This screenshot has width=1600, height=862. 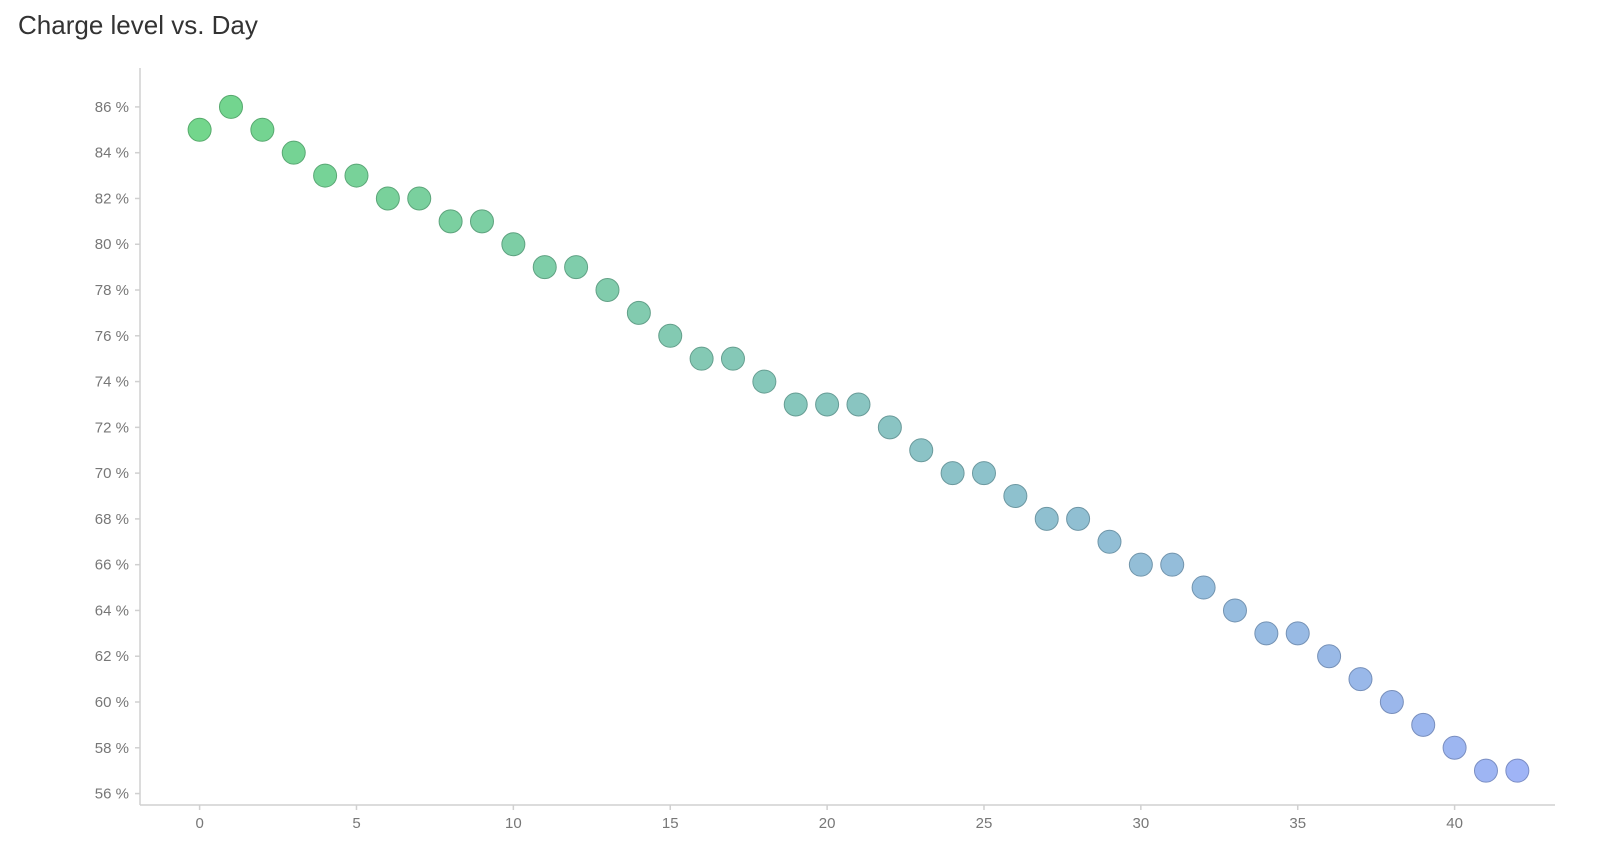 I want to click on y-tick-label: 74 %, so click(x=112, y=382).